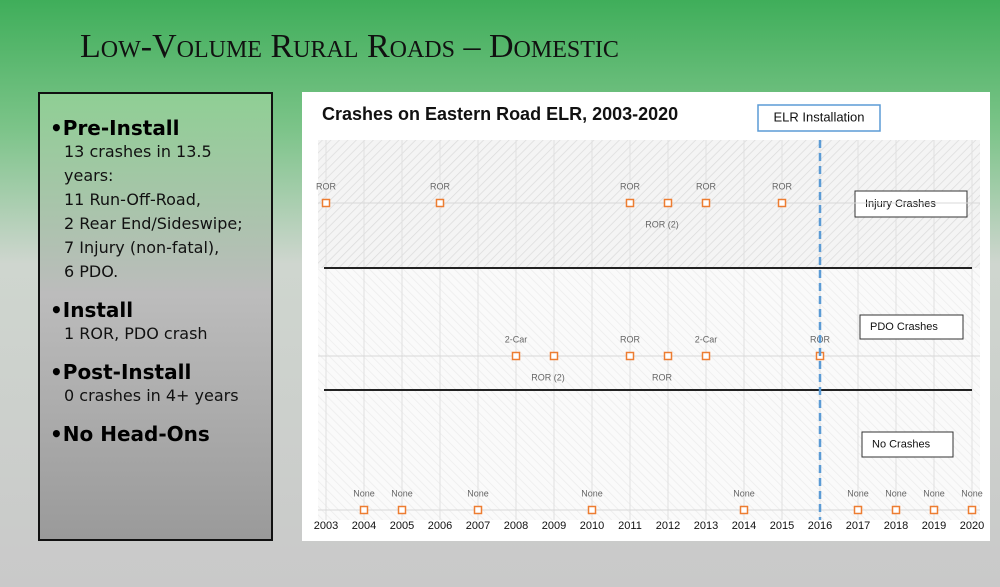 This screenshot has height=587, width=1000. What do you see at coordinates (820, 526) in the screenshot?
I see `x-tick-label: 2016` at bounding box center [820, 526].